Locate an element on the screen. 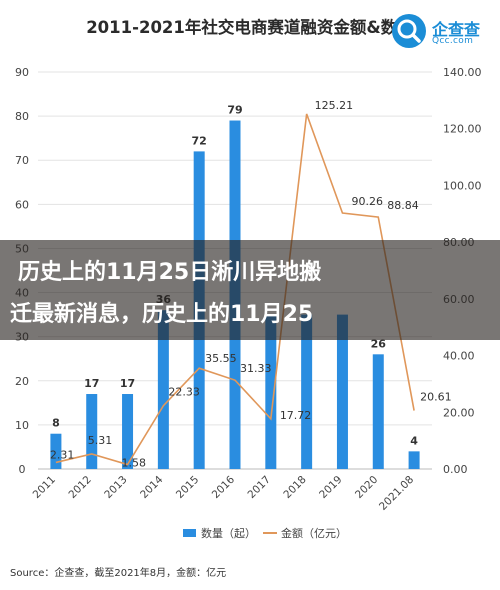 This screenshot has height=590, width=500. line-value-label: 1.58 is located at coordinates (134, 463).